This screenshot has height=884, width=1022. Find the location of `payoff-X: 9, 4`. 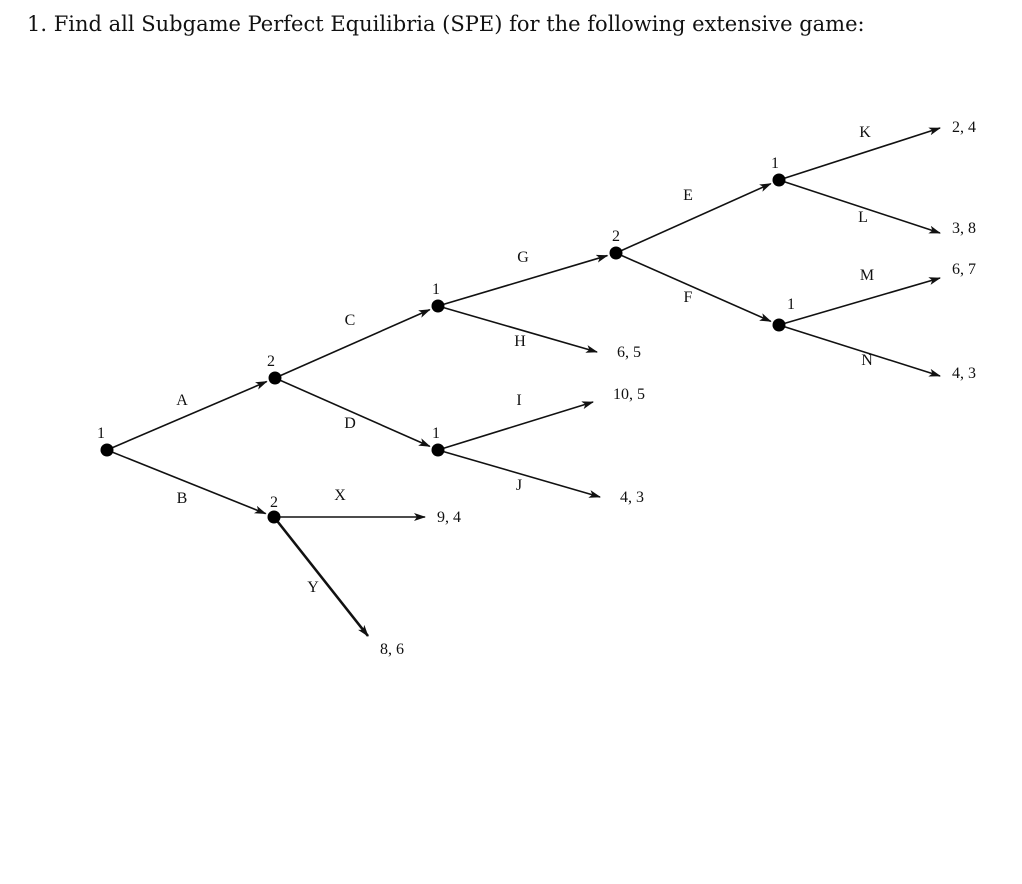

payoff-X: 9, 4 is located at coordinates (449, 517).